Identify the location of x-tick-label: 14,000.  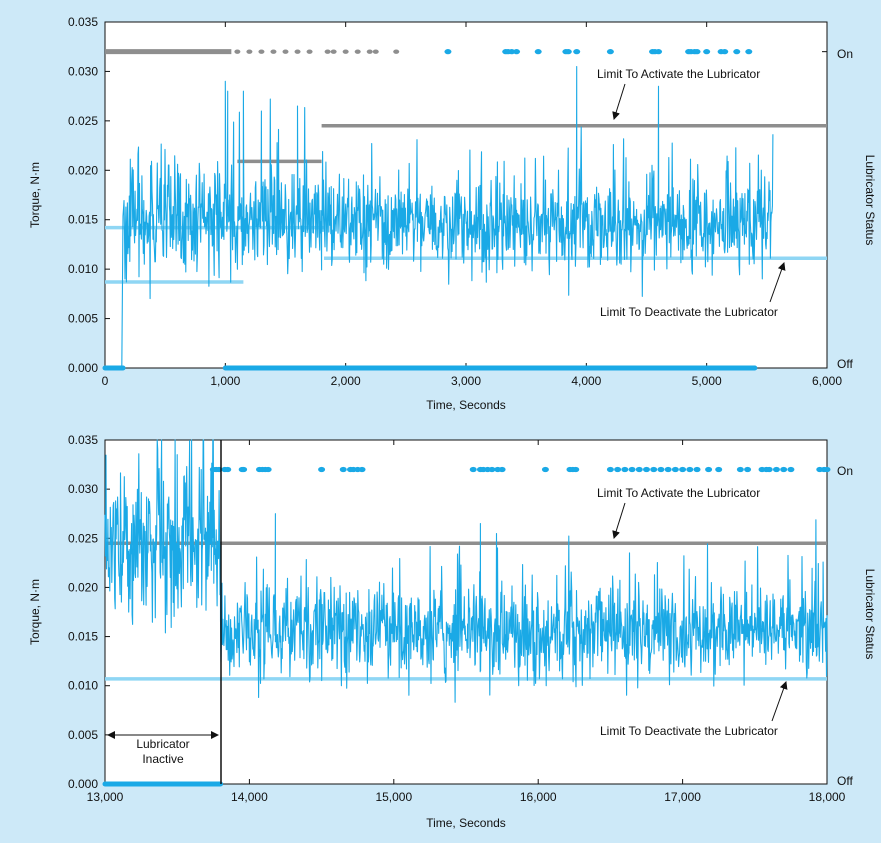
(249, 797).